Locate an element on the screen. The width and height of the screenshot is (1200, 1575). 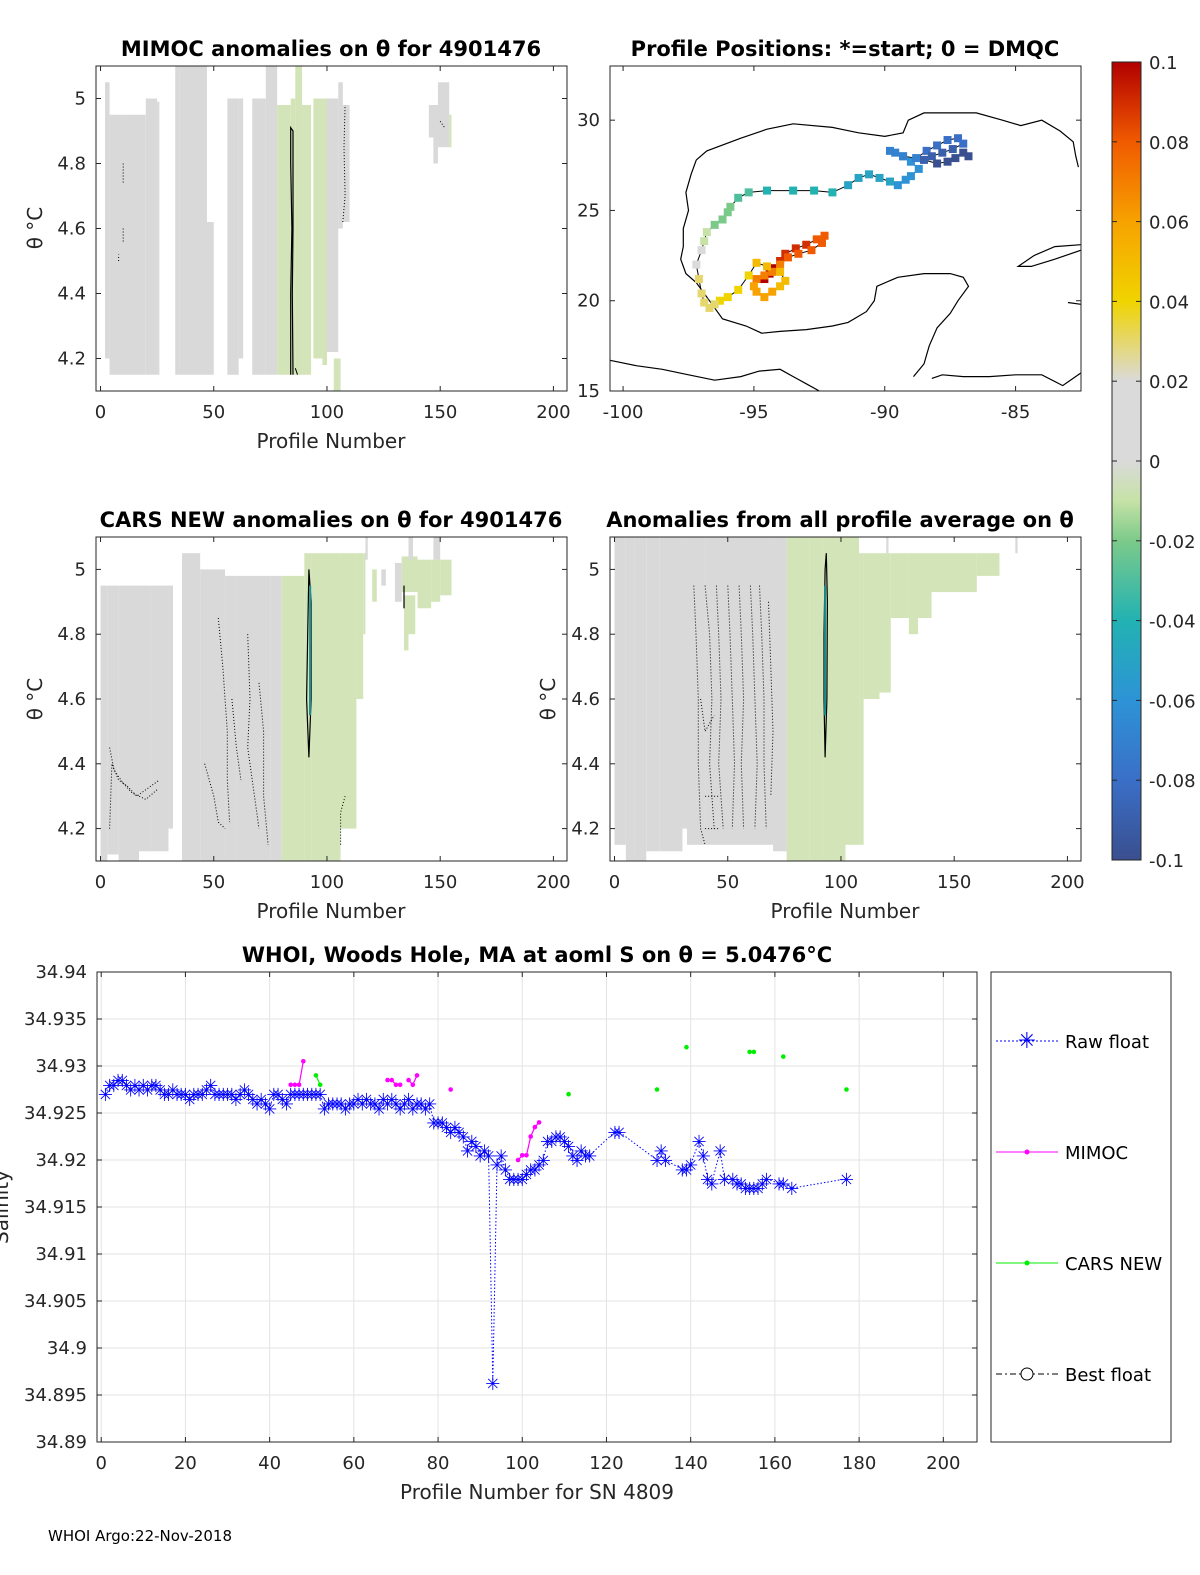
y-tick-label: 4.6 is located at coordinates (71, 229).